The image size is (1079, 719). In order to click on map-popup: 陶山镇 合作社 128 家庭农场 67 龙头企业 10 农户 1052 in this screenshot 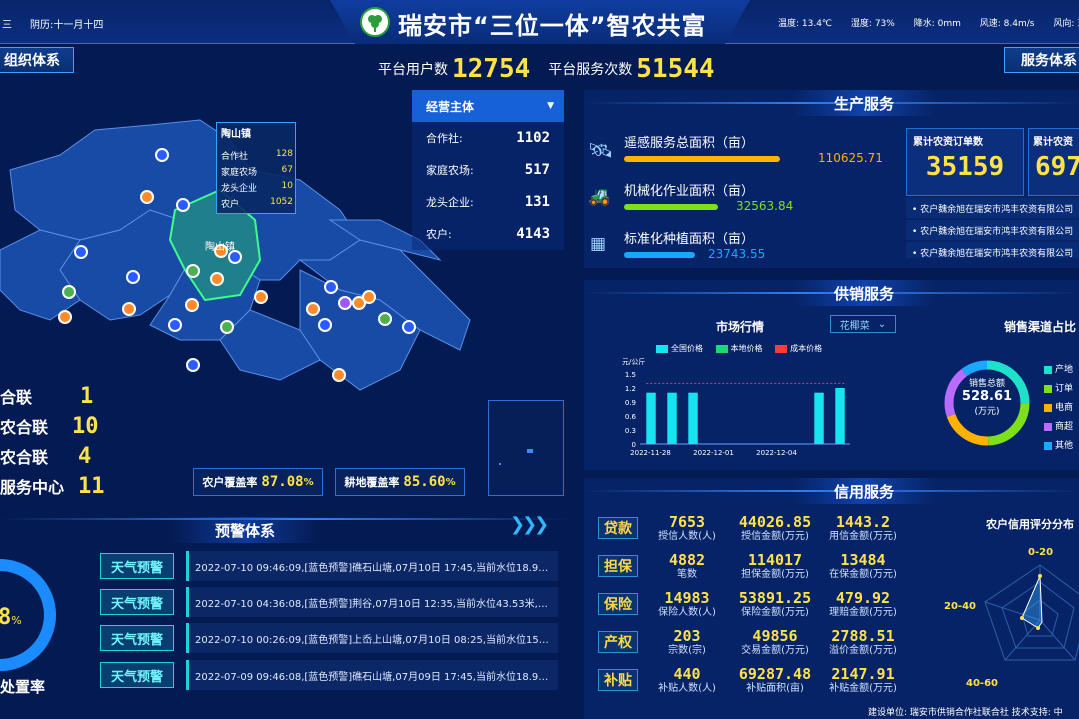, I will do `click(256, 168)`.